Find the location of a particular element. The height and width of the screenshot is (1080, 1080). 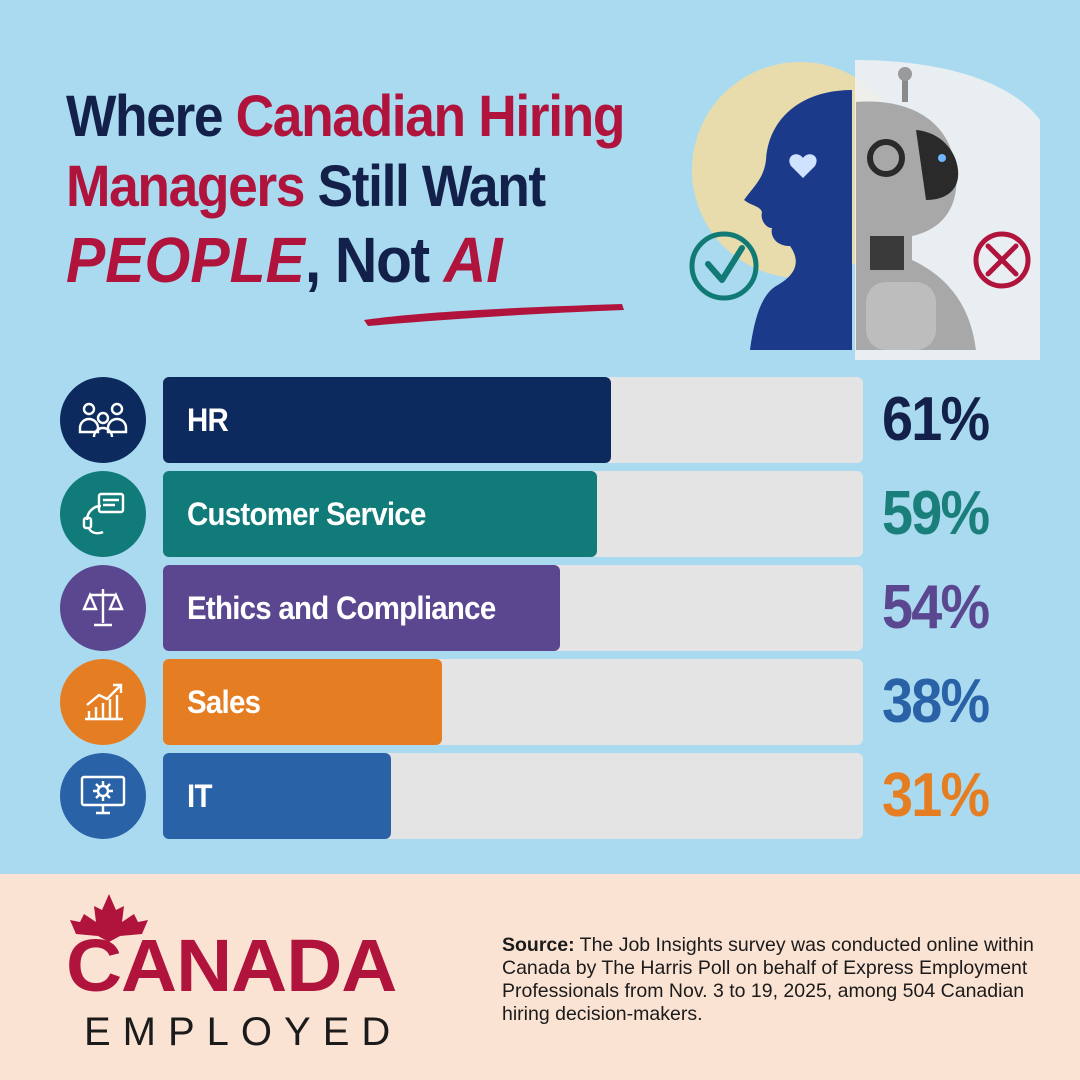

title-line-1: Where Canadian Hiring is located at coordinates (345, 117).